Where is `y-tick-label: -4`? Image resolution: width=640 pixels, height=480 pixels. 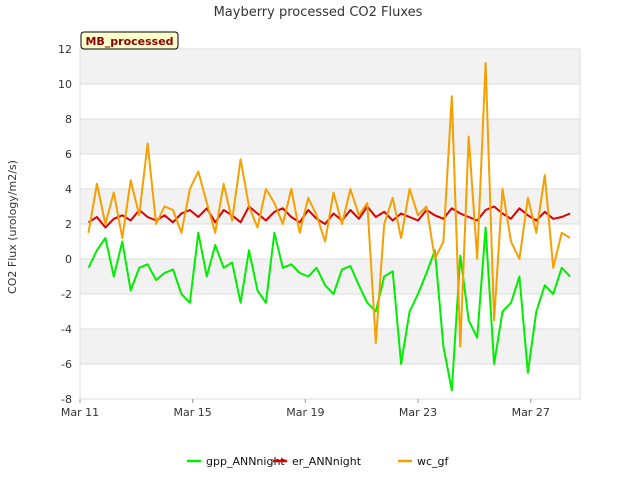 y-tick-label: -4 is located at coordinates (66, 329).